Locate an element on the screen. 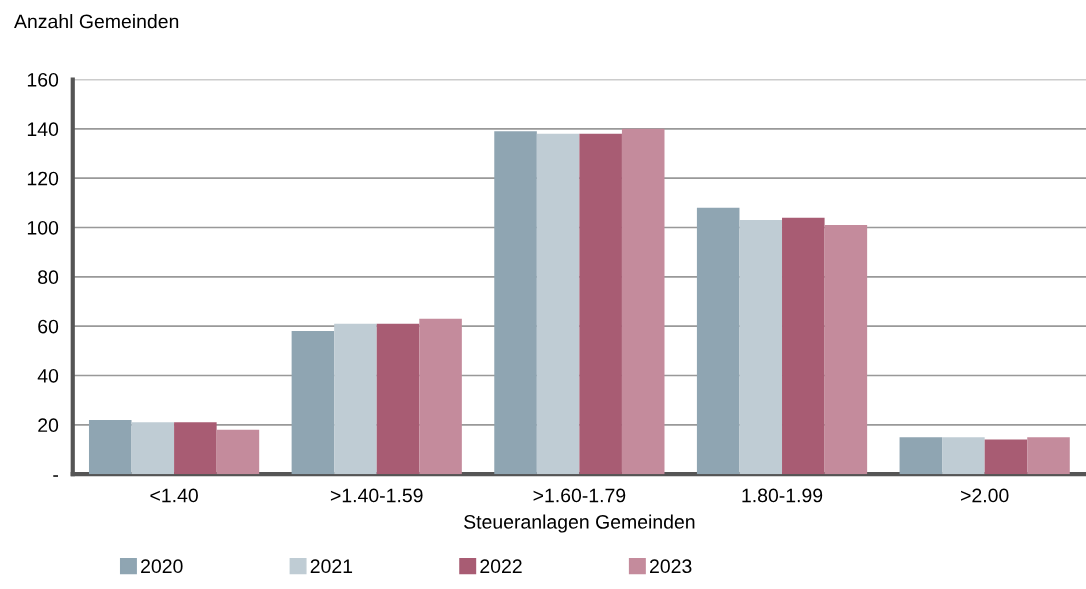  x-tick-label: <1.40 is located at coordinates (174, 495).